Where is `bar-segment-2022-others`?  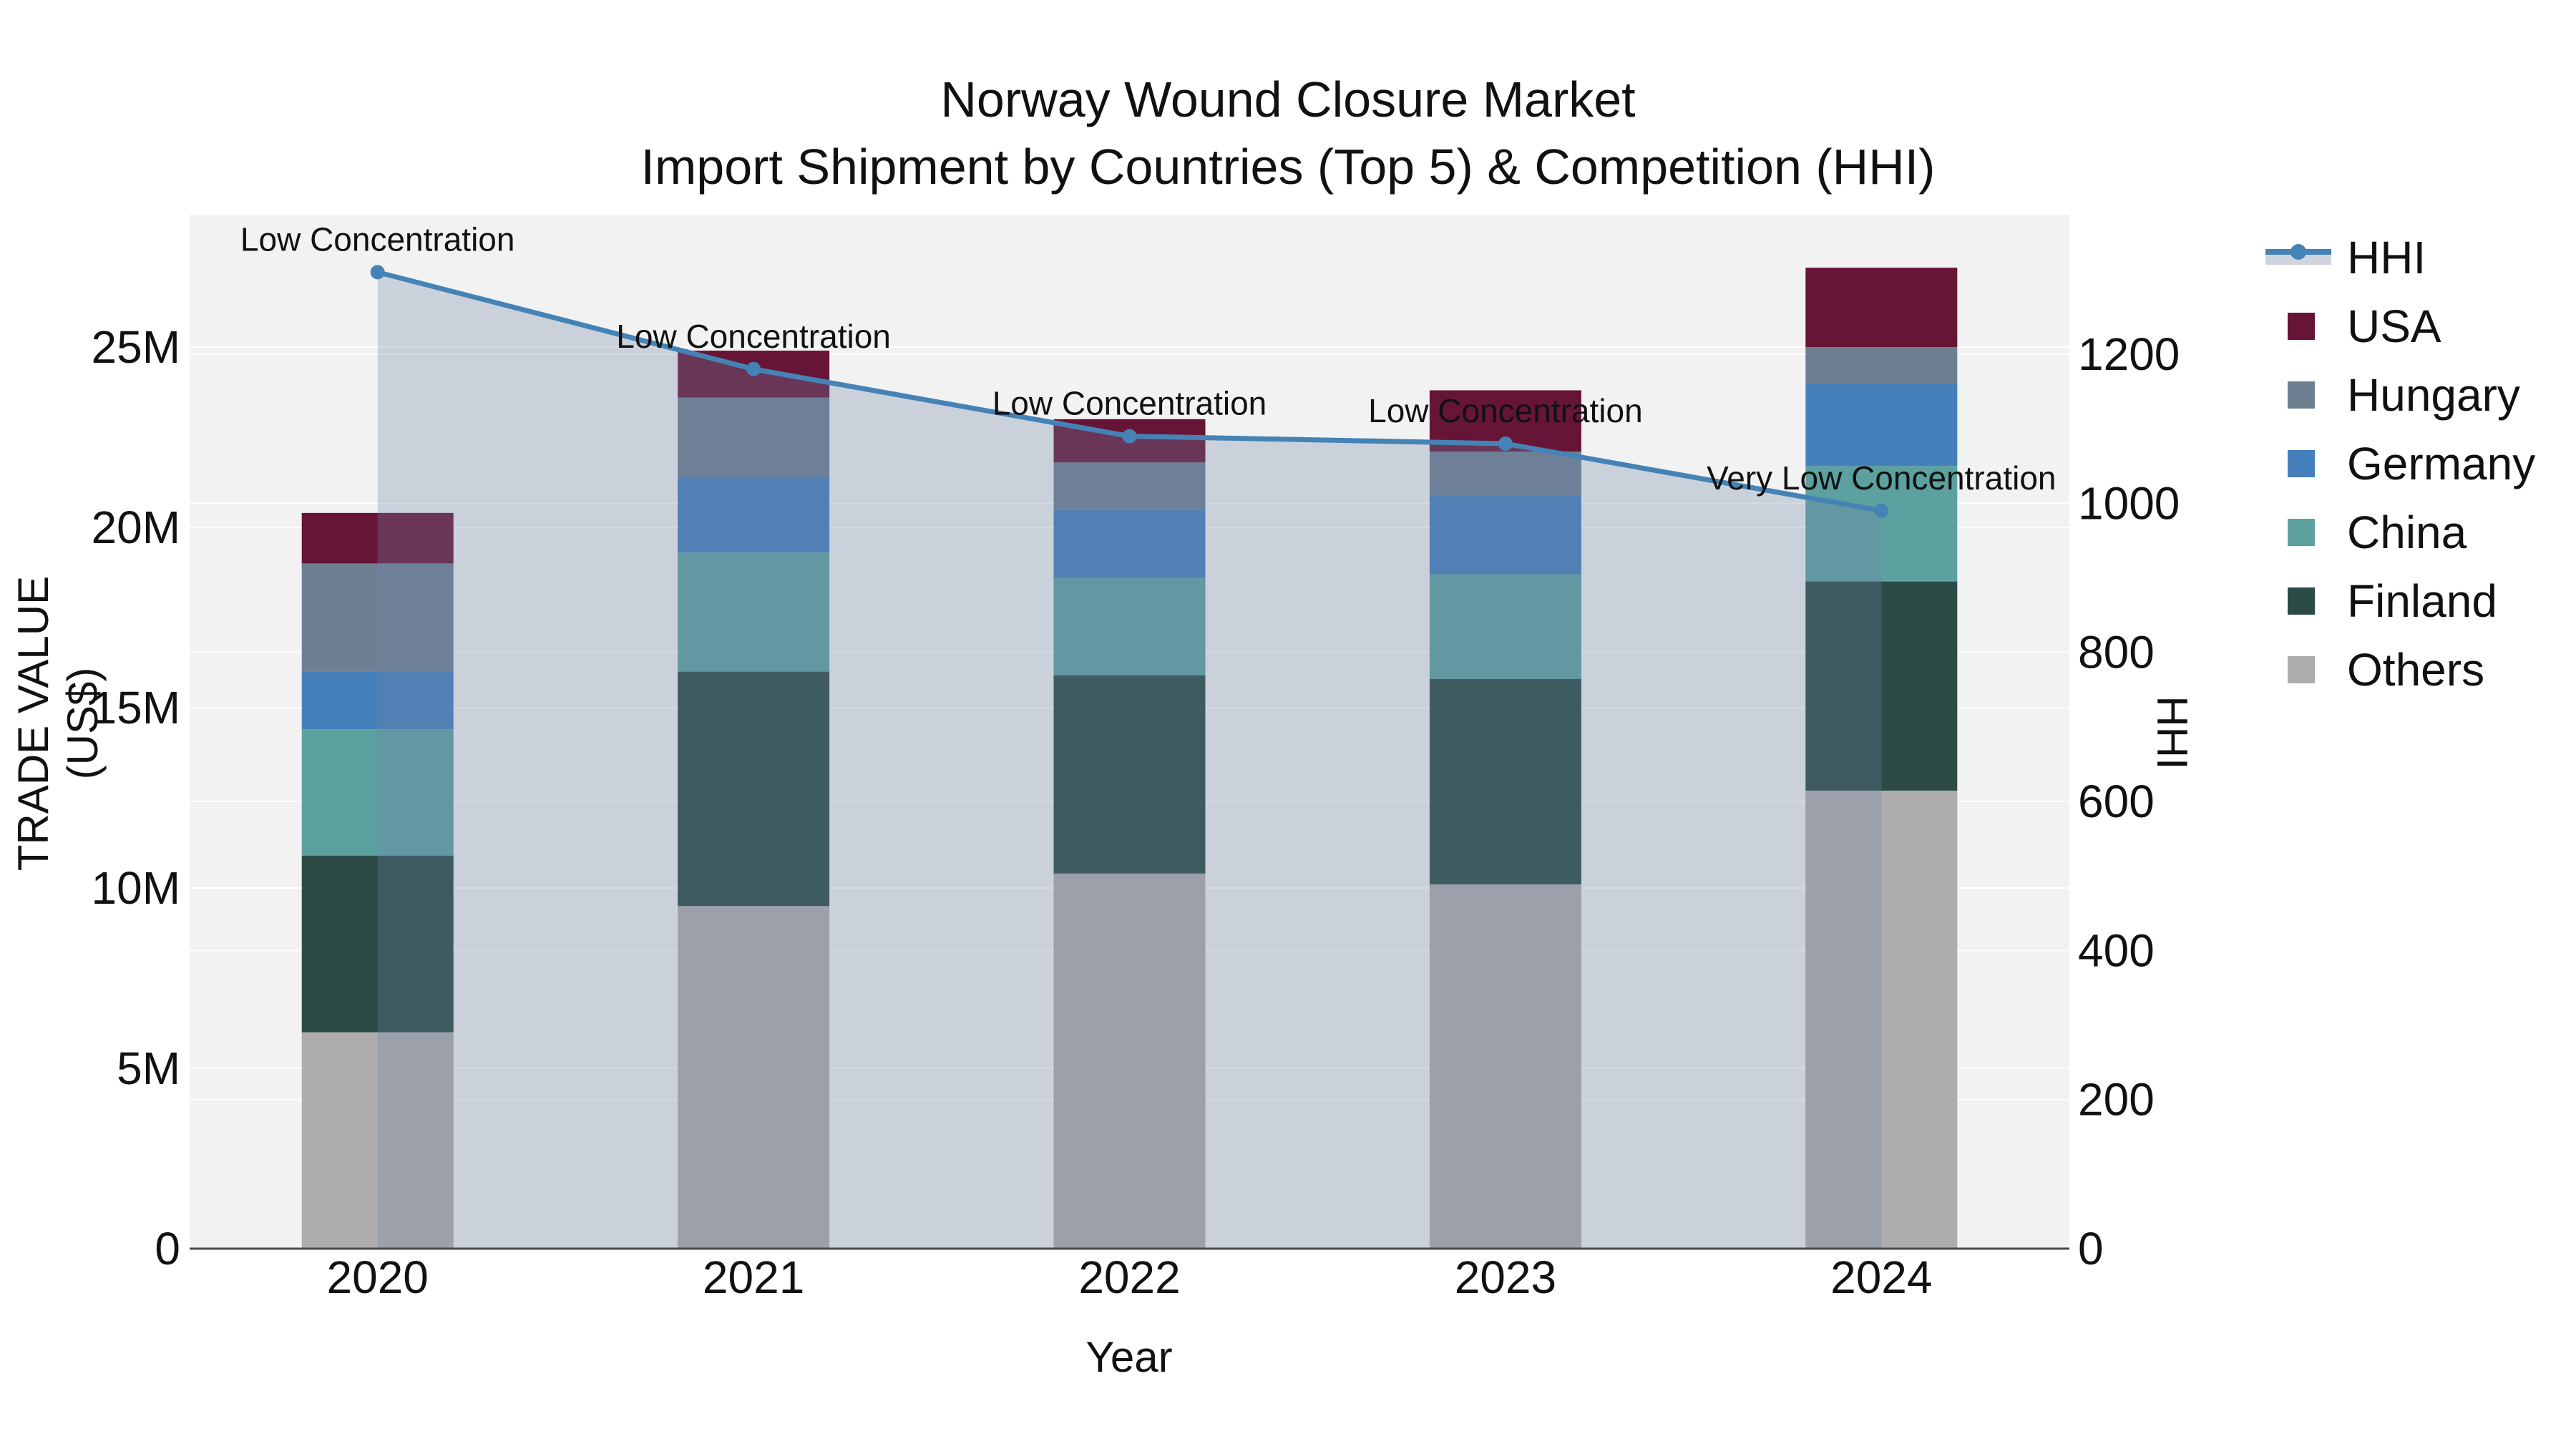 bar-segment-2022-others is located at coordinates (1129, 1061).